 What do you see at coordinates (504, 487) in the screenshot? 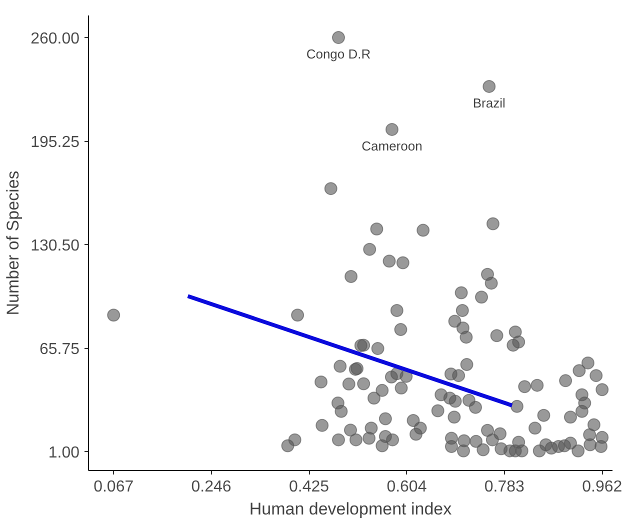
I see `x-tick-label: 0.783` at bounding box center [504, 487].